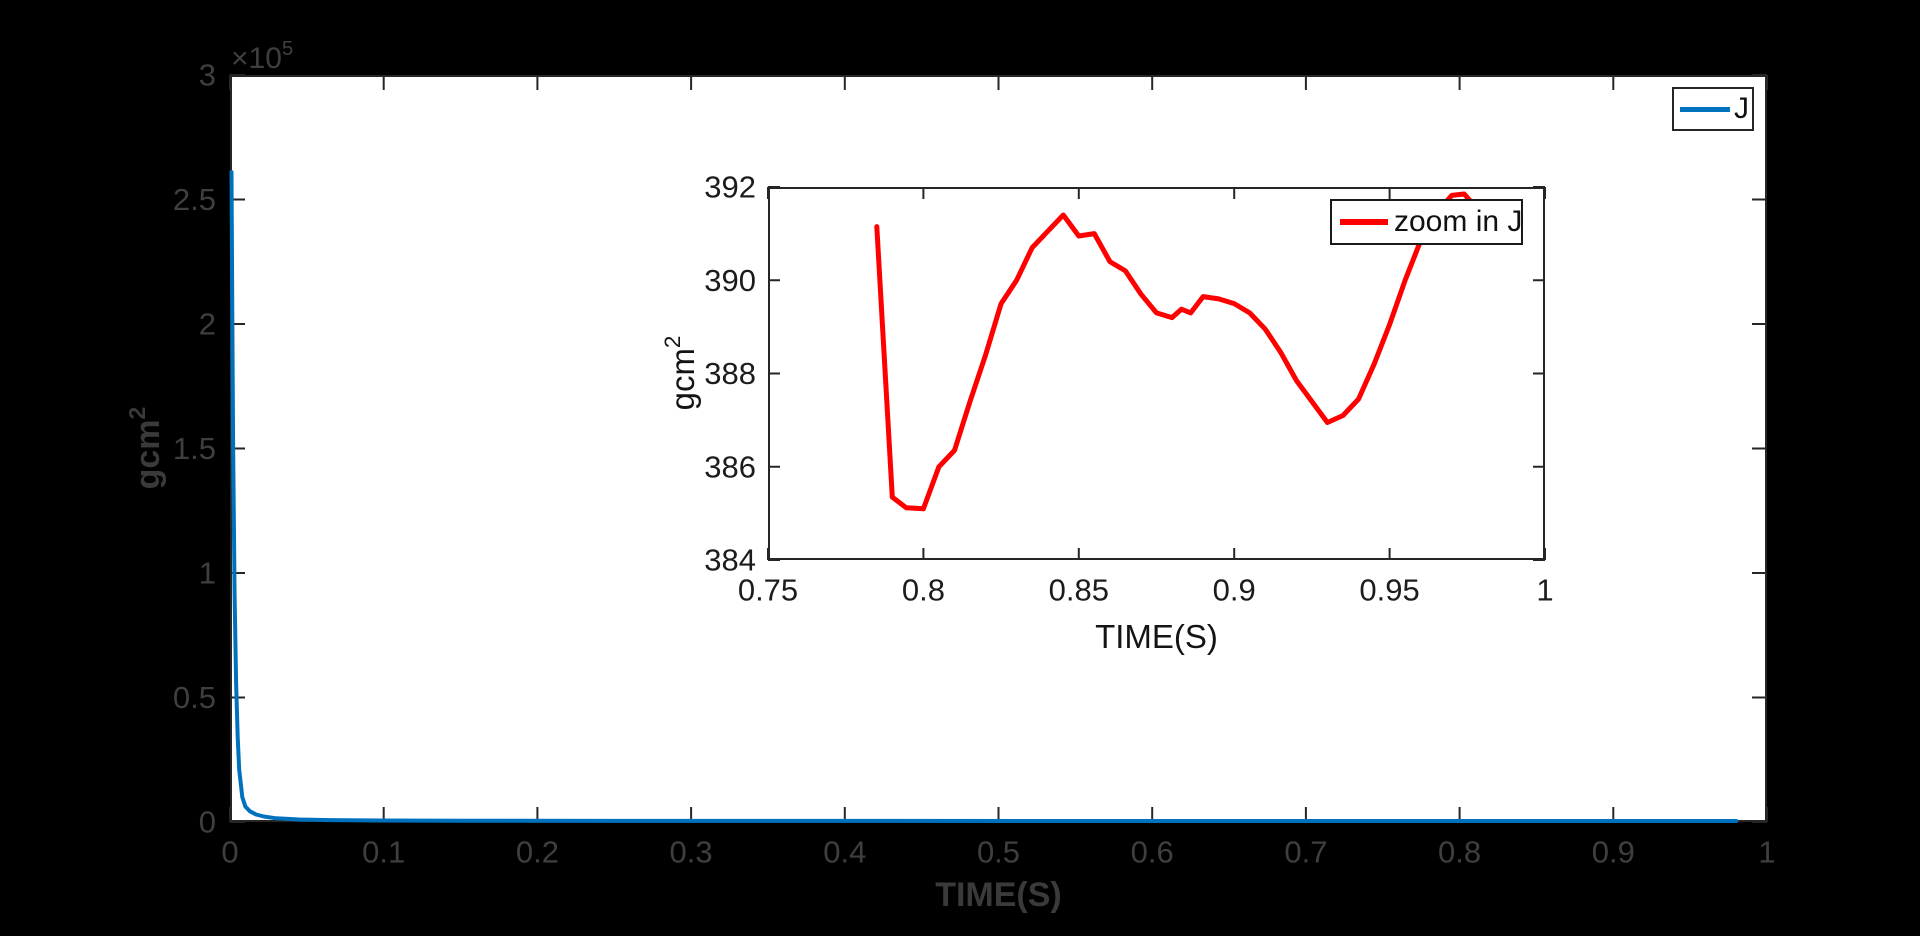 The image size is (1920, 936). I want to click on inset-x-tick-label: 1, so click(1544, 589).